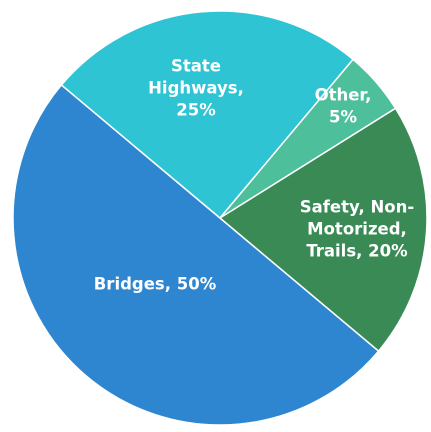 Image resolution: width=431 pixels, height=432 pixels. I want to click on slice-label: Safety, Non-, so click(357, 207).